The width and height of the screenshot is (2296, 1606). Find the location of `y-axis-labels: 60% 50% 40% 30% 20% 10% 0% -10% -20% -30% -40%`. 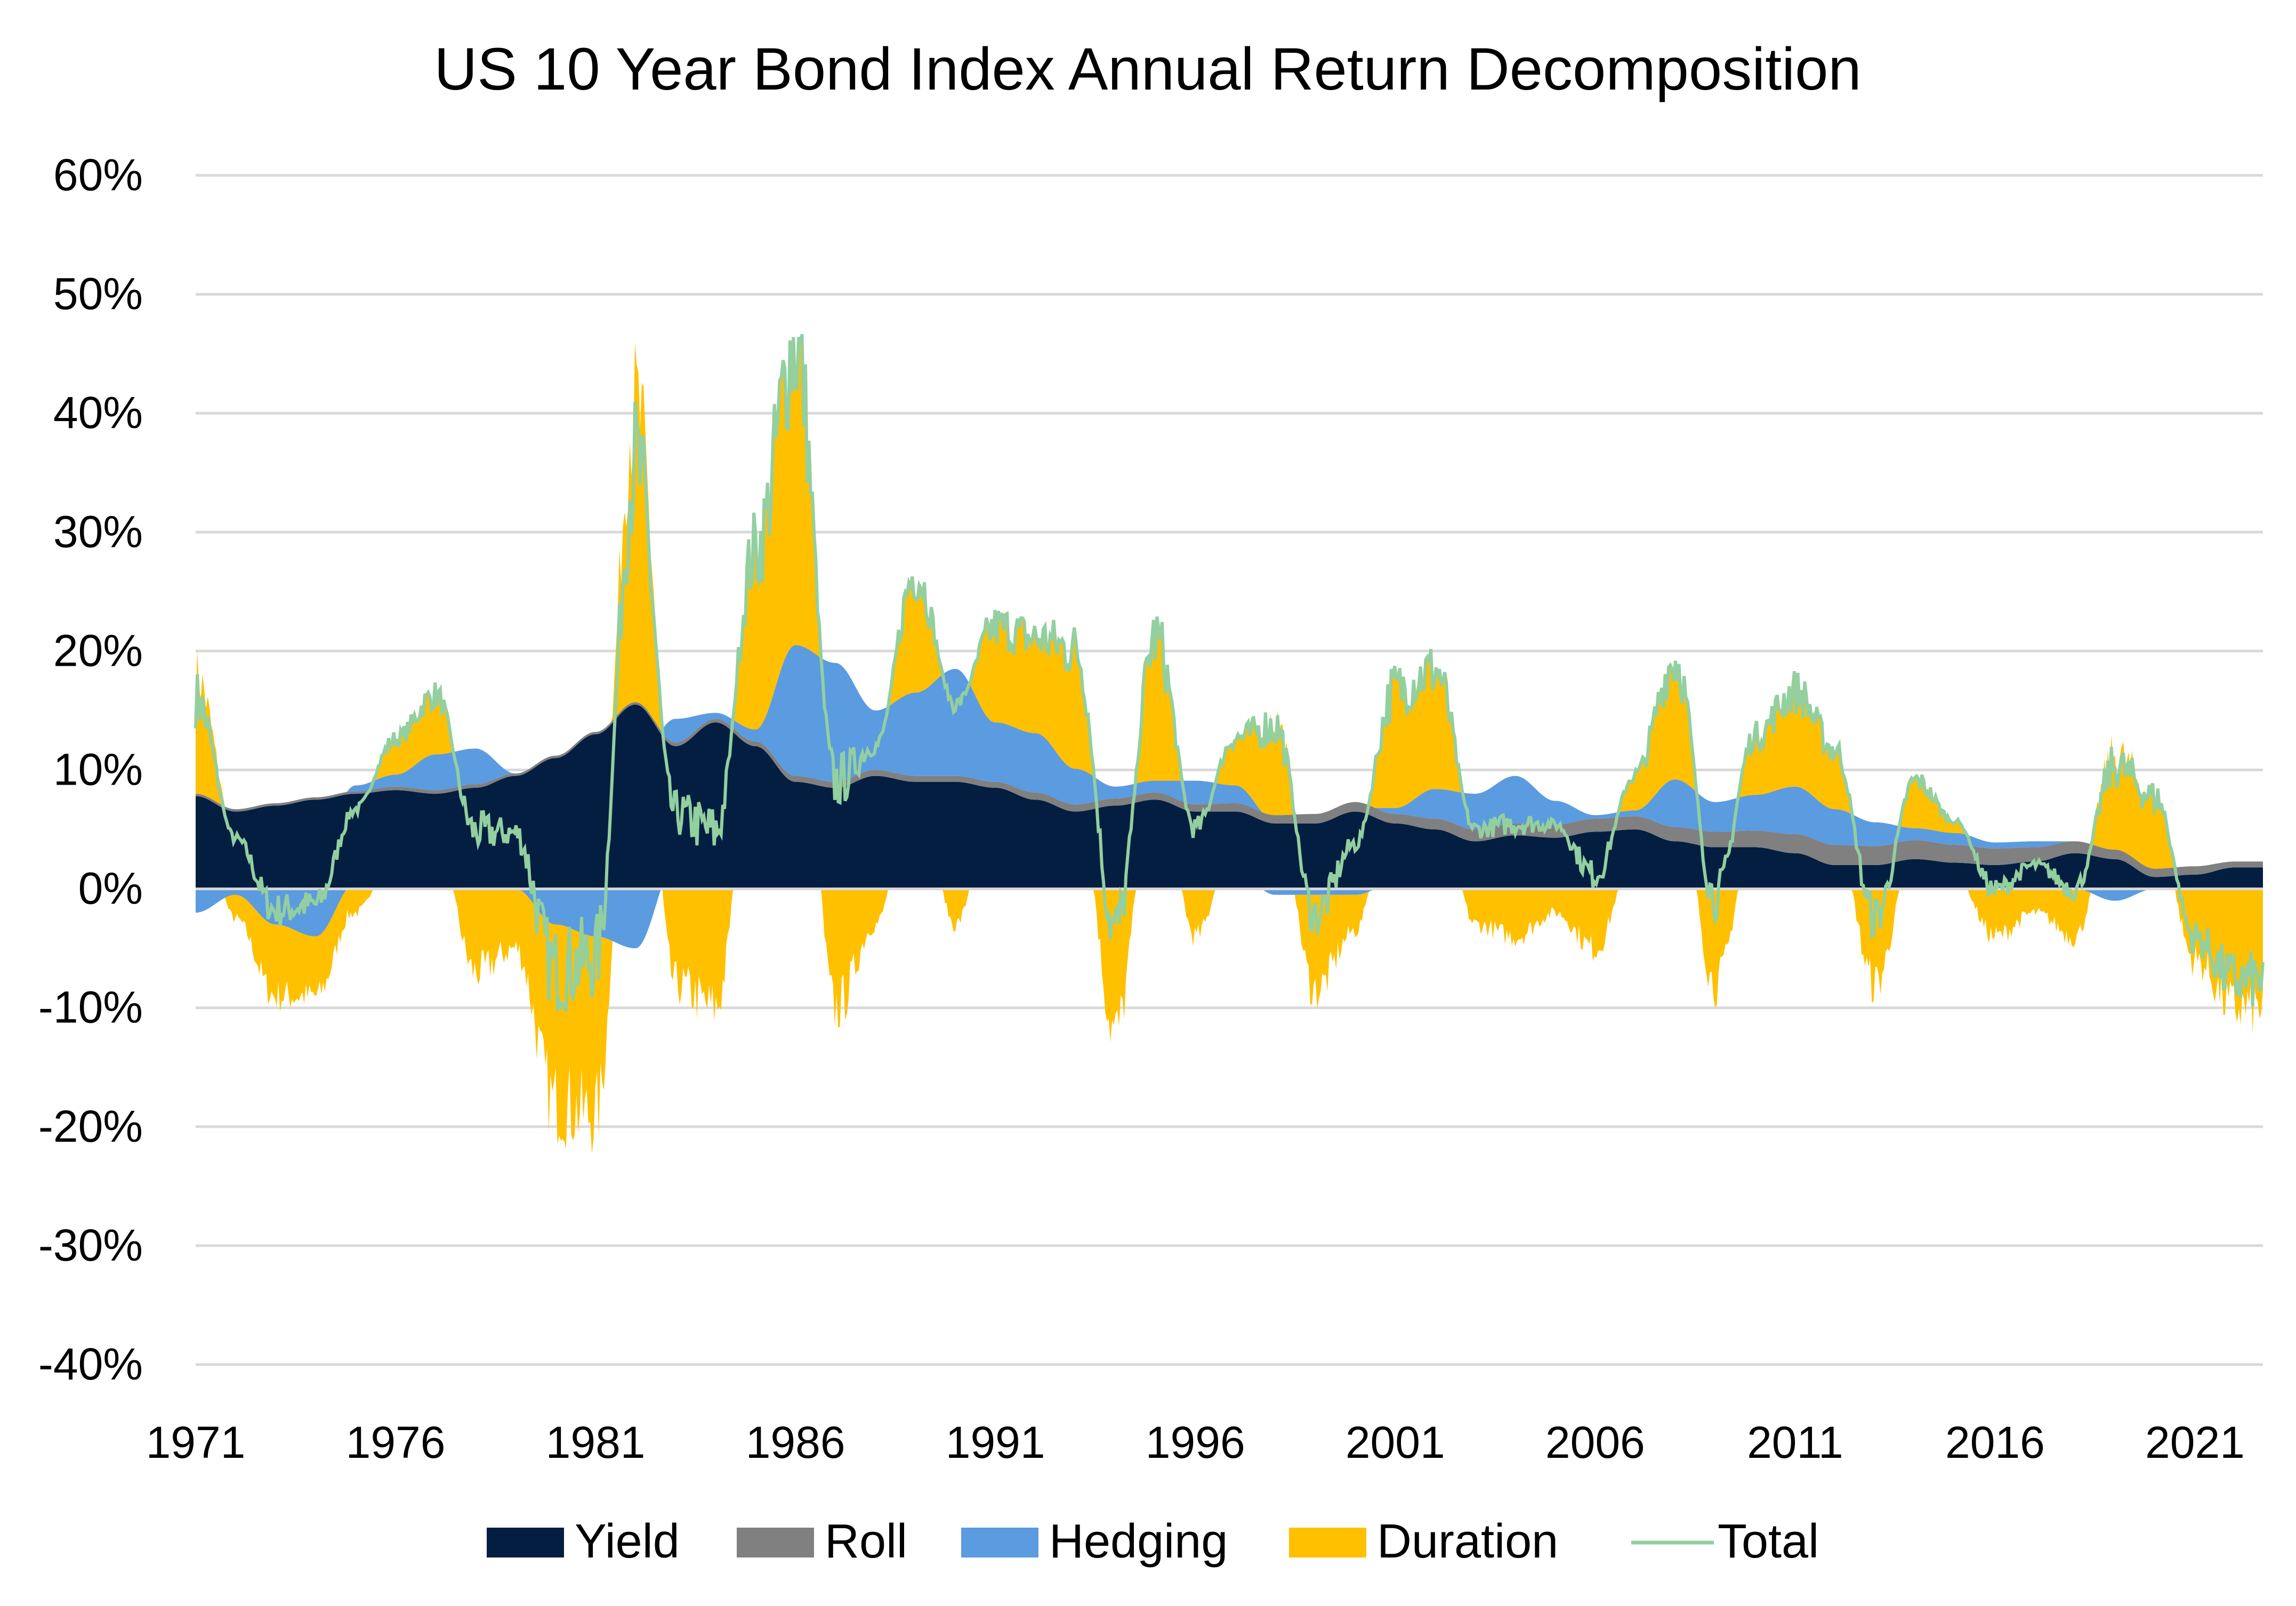

y-axis-labels: 60% 50% 40% 30% 20% 10% 0% -10% -20% -30% -40% is located at coordinates (90, 770).